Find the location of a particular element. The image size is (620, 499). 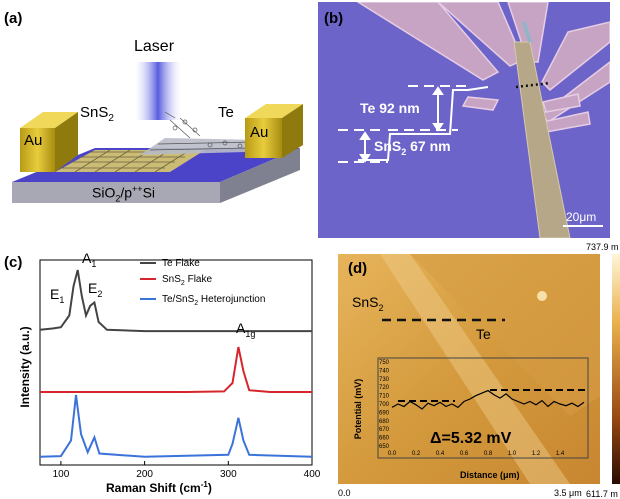

panel-c-label: (c) is located at coordinates (13, 262).